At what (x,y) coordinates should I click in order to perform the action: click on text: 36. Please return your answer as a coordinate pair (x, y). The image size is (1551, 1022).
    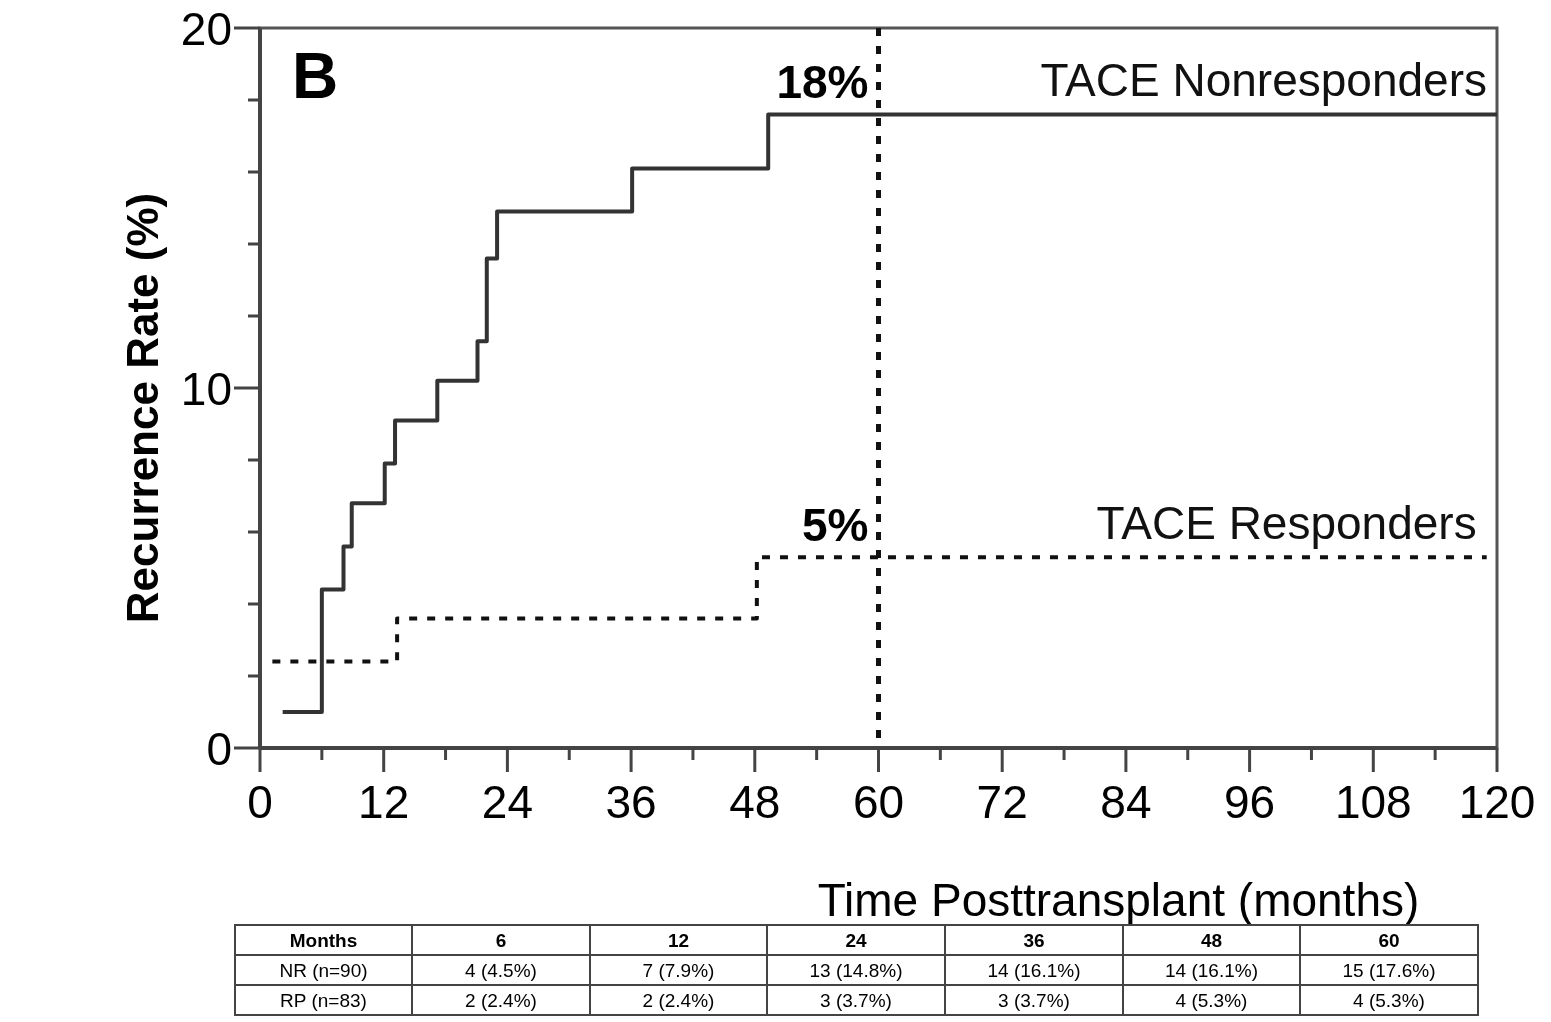
    Looking at the image, I should click on (1034, 940).